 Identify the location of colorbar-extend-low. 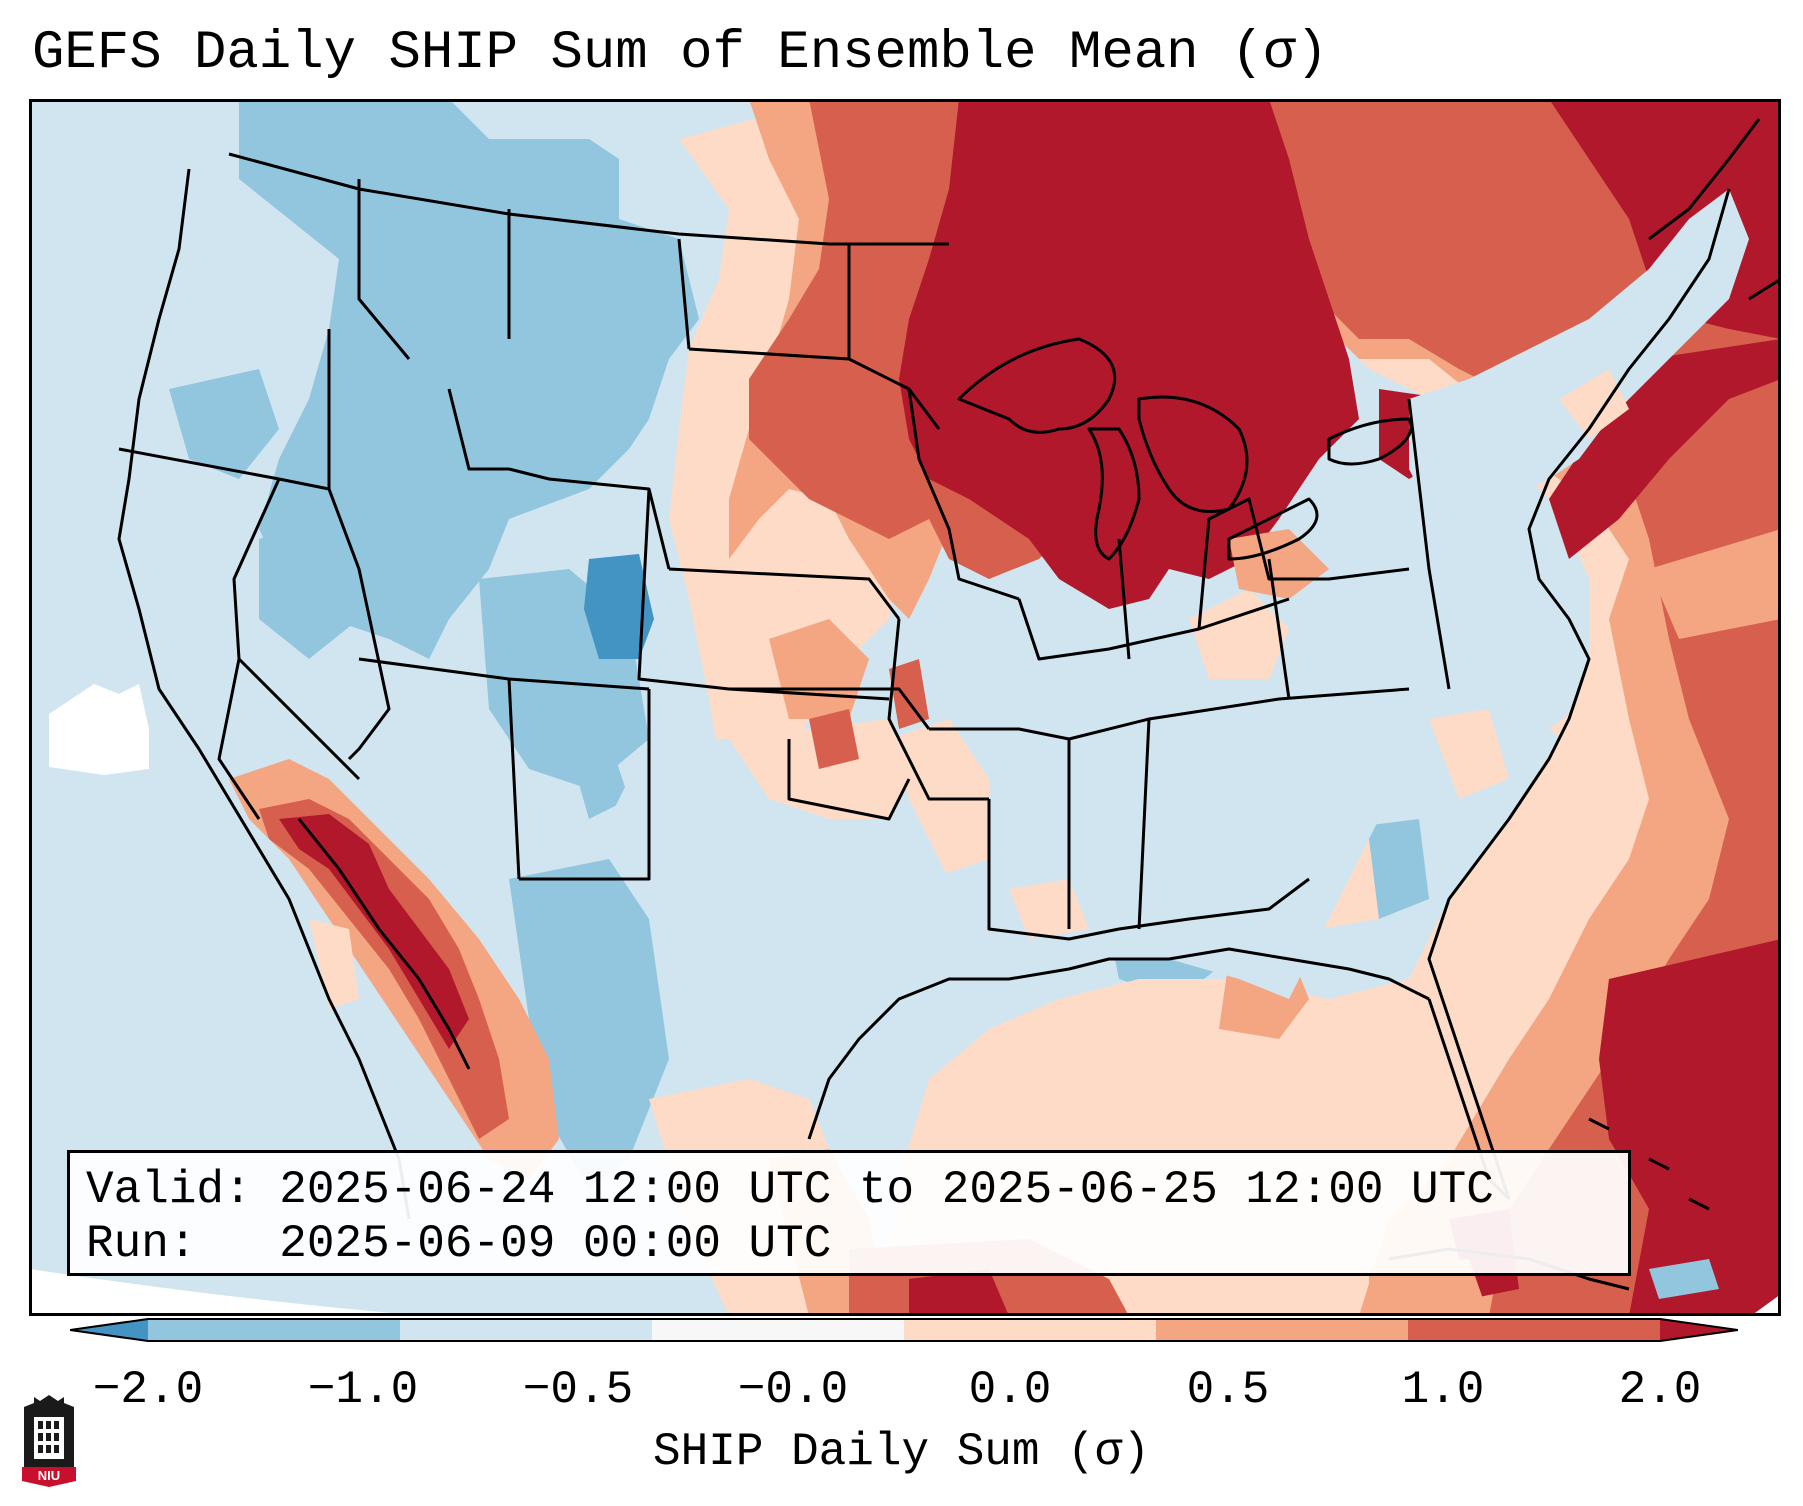
(109, 1330).